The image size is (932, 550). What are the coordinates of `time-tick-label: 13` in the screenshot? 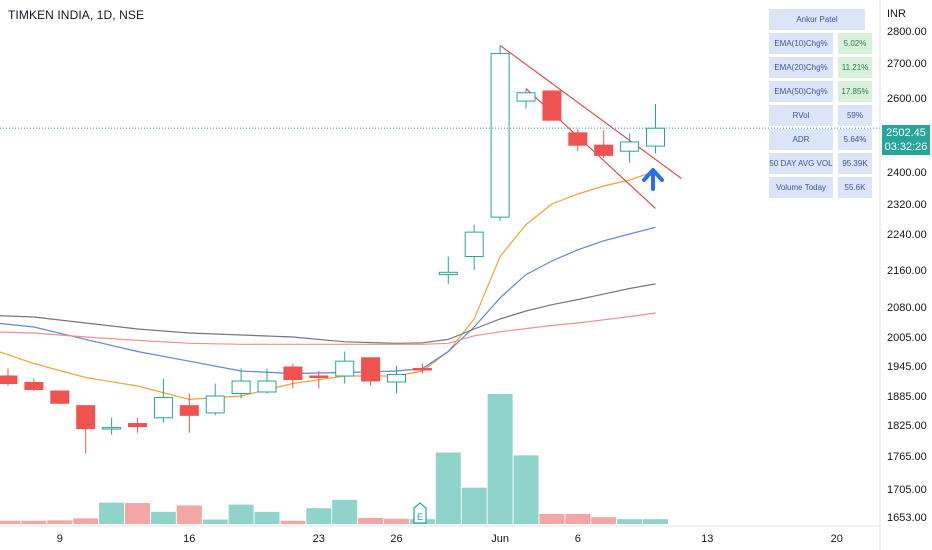 It's located at (707, 539).